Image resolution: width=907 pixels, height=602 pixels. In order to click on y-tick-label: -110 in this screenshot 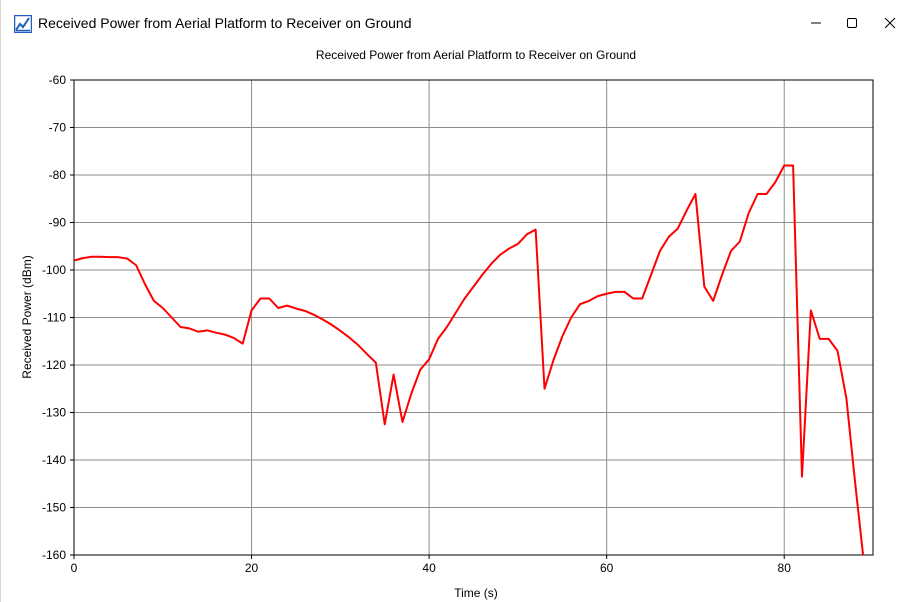, I will do `click(54, 318)`.